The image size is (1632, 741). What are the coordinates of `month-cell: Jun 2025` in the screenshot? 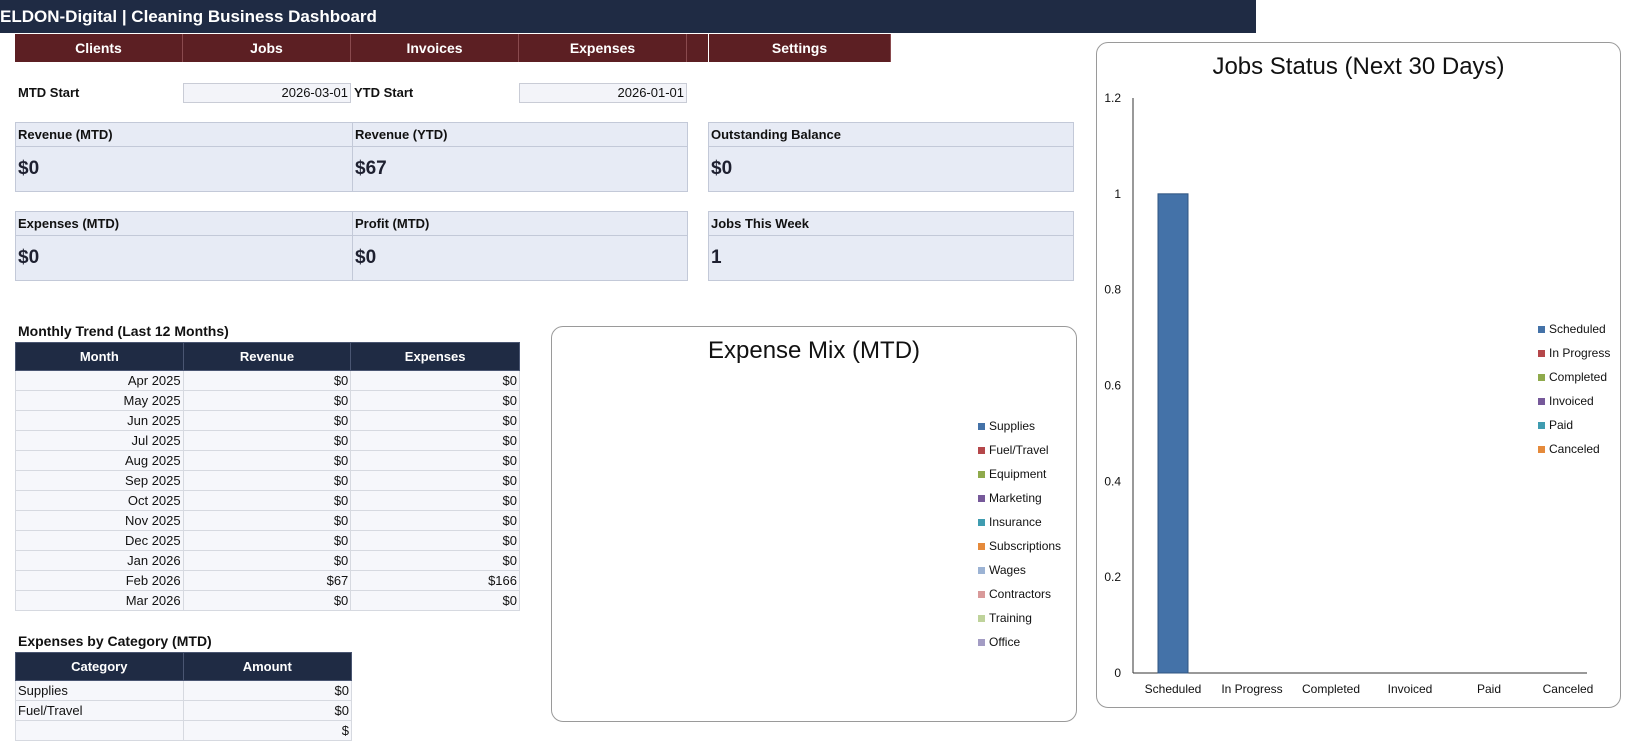 It's located at (99, 420).